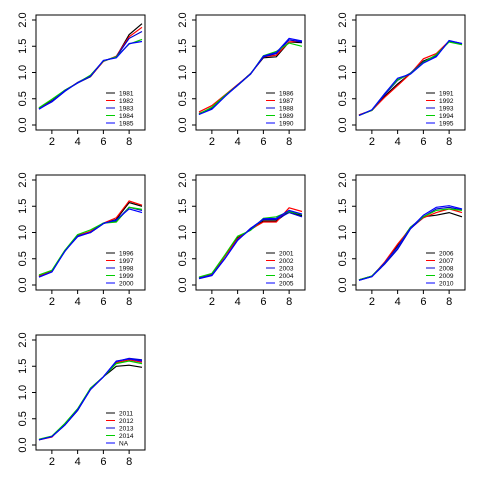 Image resolution: width=480 pixels, height=485 pixels. Describe the element at coordinates (126, 124) in the screenshot. I see `legend-label: 1985` at that location.